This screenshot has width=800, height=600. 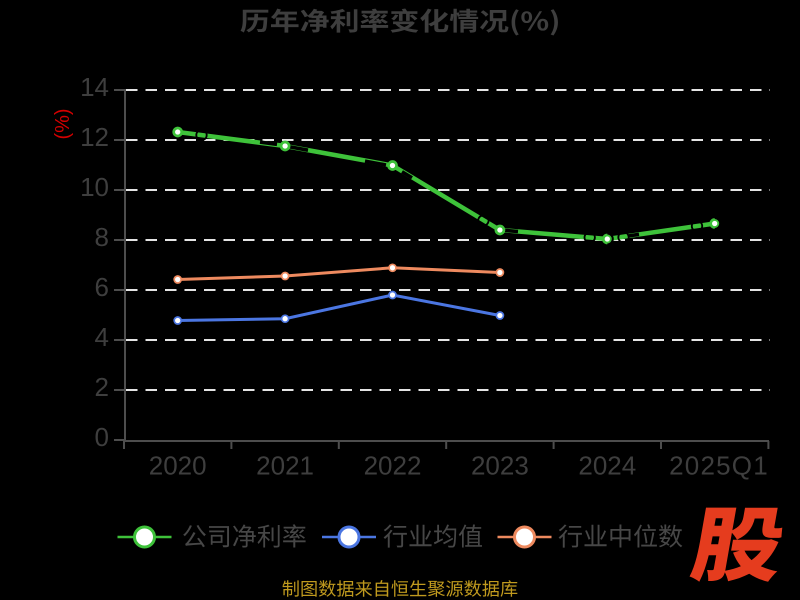 What do you see at coordinates (285, 466) in the screenshot?
I see `svg-text: 2021` at bounding box center [285, 466].